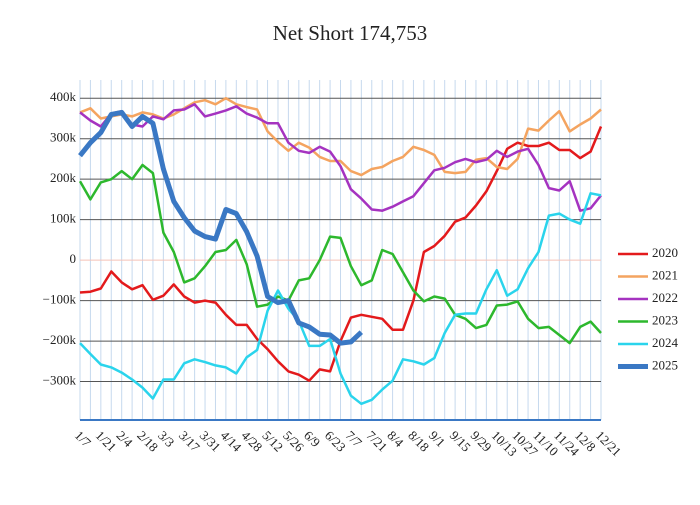 The width and height of the screenshot is (700, 505). Describe the element at coordinates (73, 258) in the screenshot. I see `y-tick-label: 0` at that location.